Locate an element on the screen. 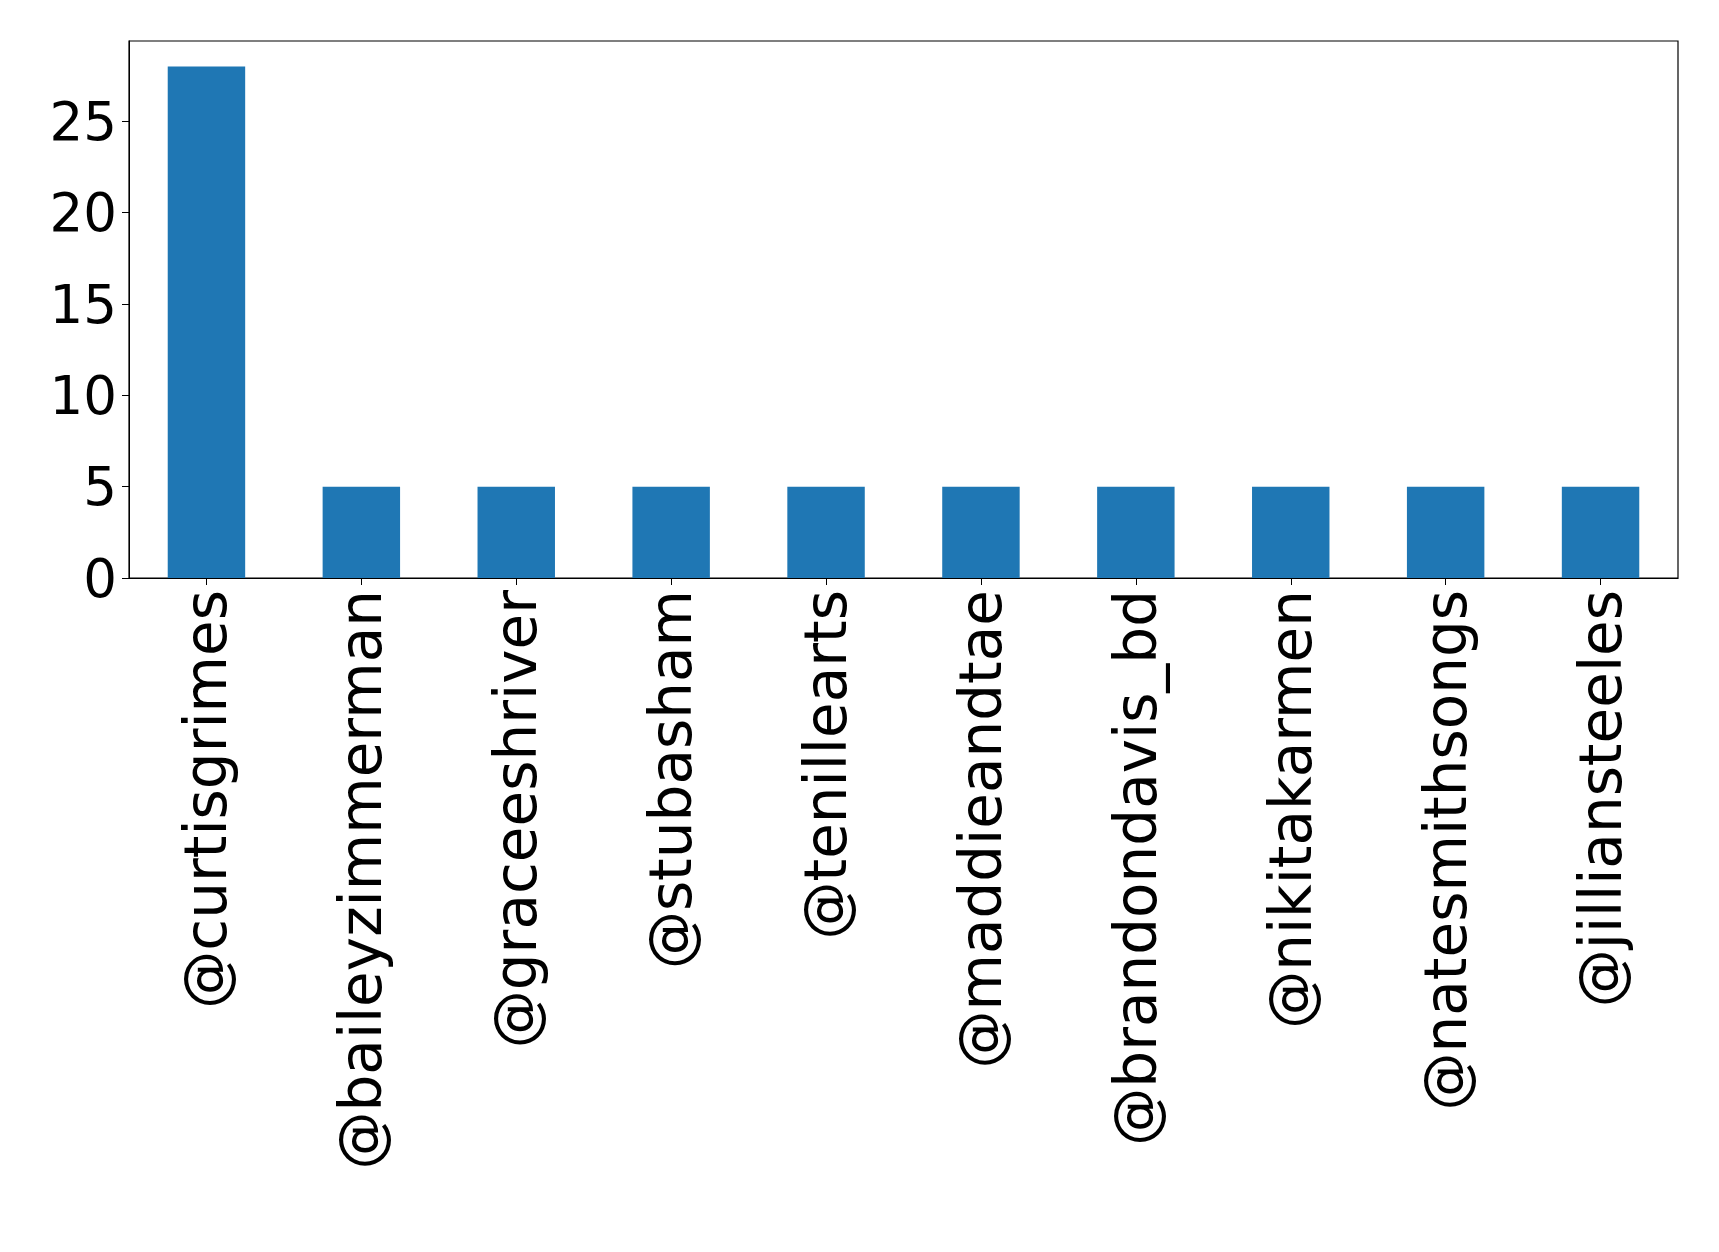 The height and width of the screenshot is (1252, 1719). x-tick-label: @natesmithsongs is located at coordinates (1445, 850).